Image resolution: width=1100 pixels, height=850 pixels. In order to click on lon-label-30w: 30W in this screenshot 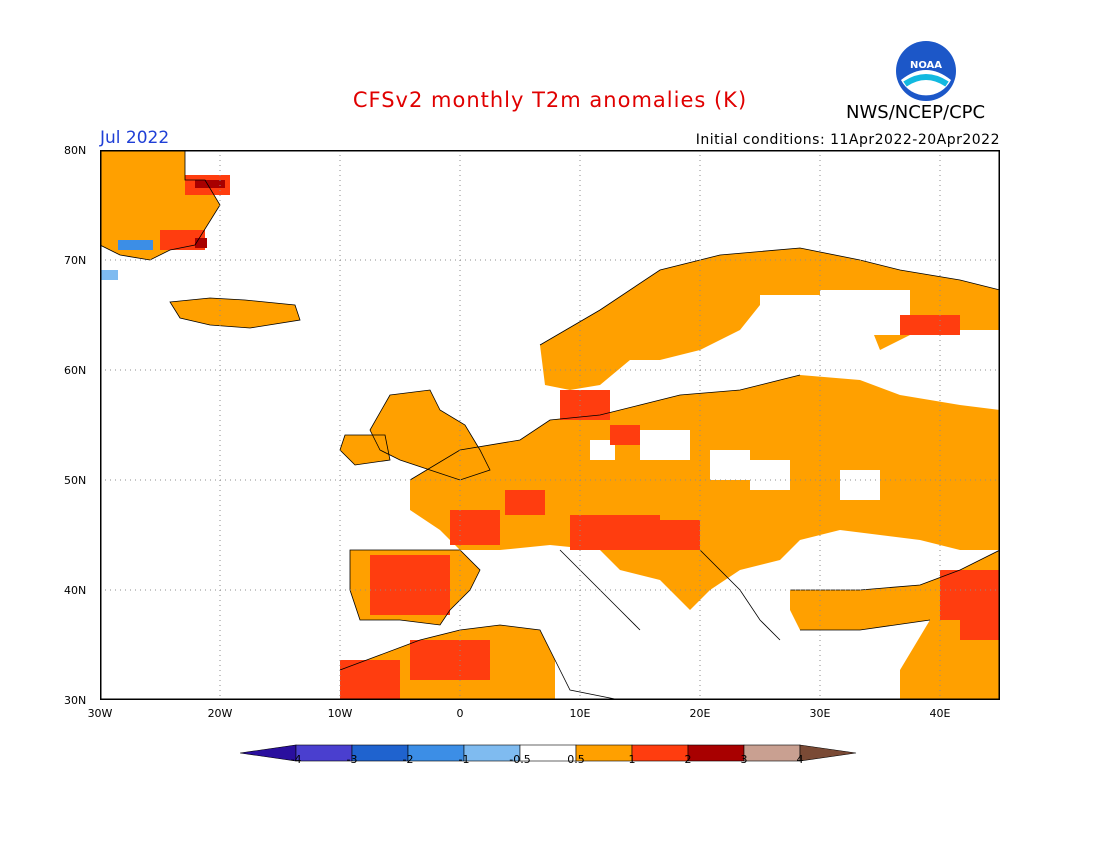, I will do `click(100, 713)`.